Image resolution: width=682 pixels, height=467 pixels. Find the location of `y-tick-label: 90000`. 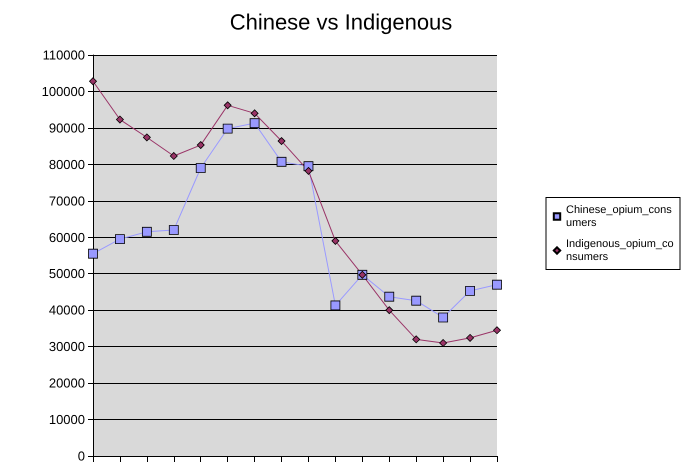

y-tick-label: 90000 is located at coordinates (66, 128).